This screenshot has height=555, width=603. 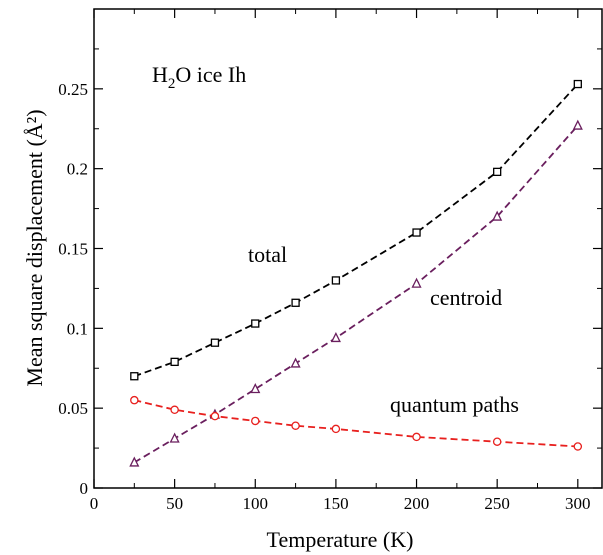 What do you see at coordinates (356, 423) in the screenshot?
I see `series-line-quantum-paths` at bounding box center [356, 423].